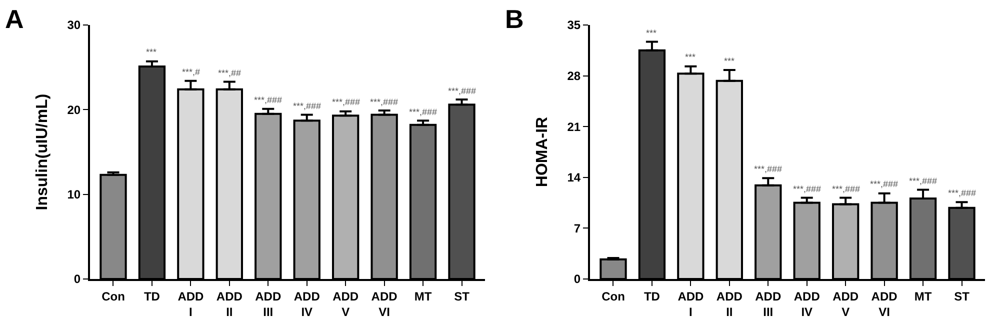 Image resolution: width=1000 pixels, height=334 pixels. What do you see at coordinates (74, 109) in the screenshot?
I see `y-tick-label: 20` at bounding box center [74, 109].